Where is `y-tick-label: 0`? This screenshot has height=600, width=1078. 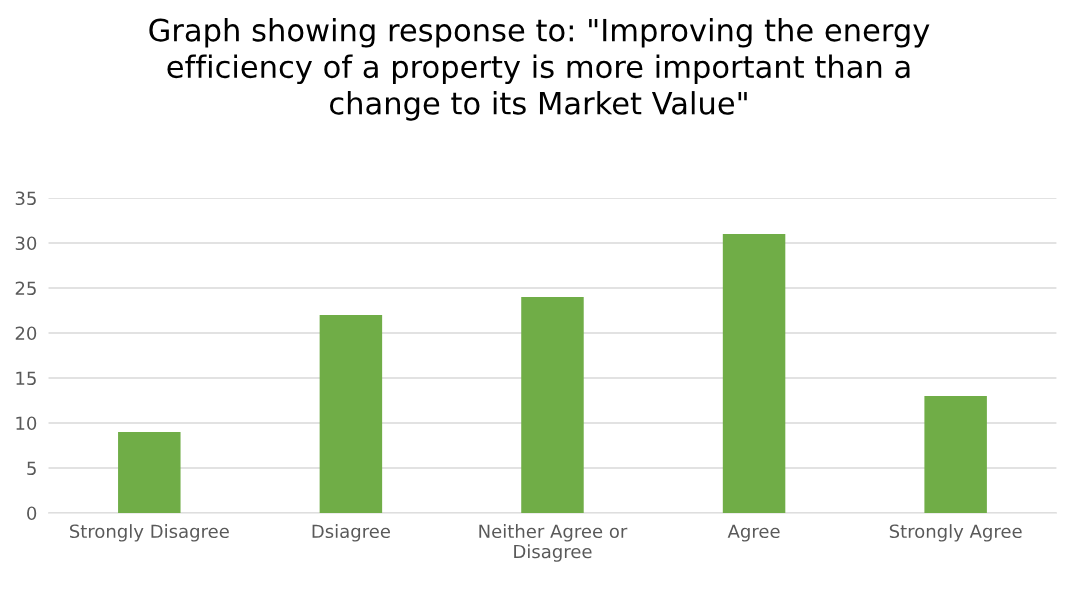
y-tick-label: 0 is located at coordinates (32, 513).